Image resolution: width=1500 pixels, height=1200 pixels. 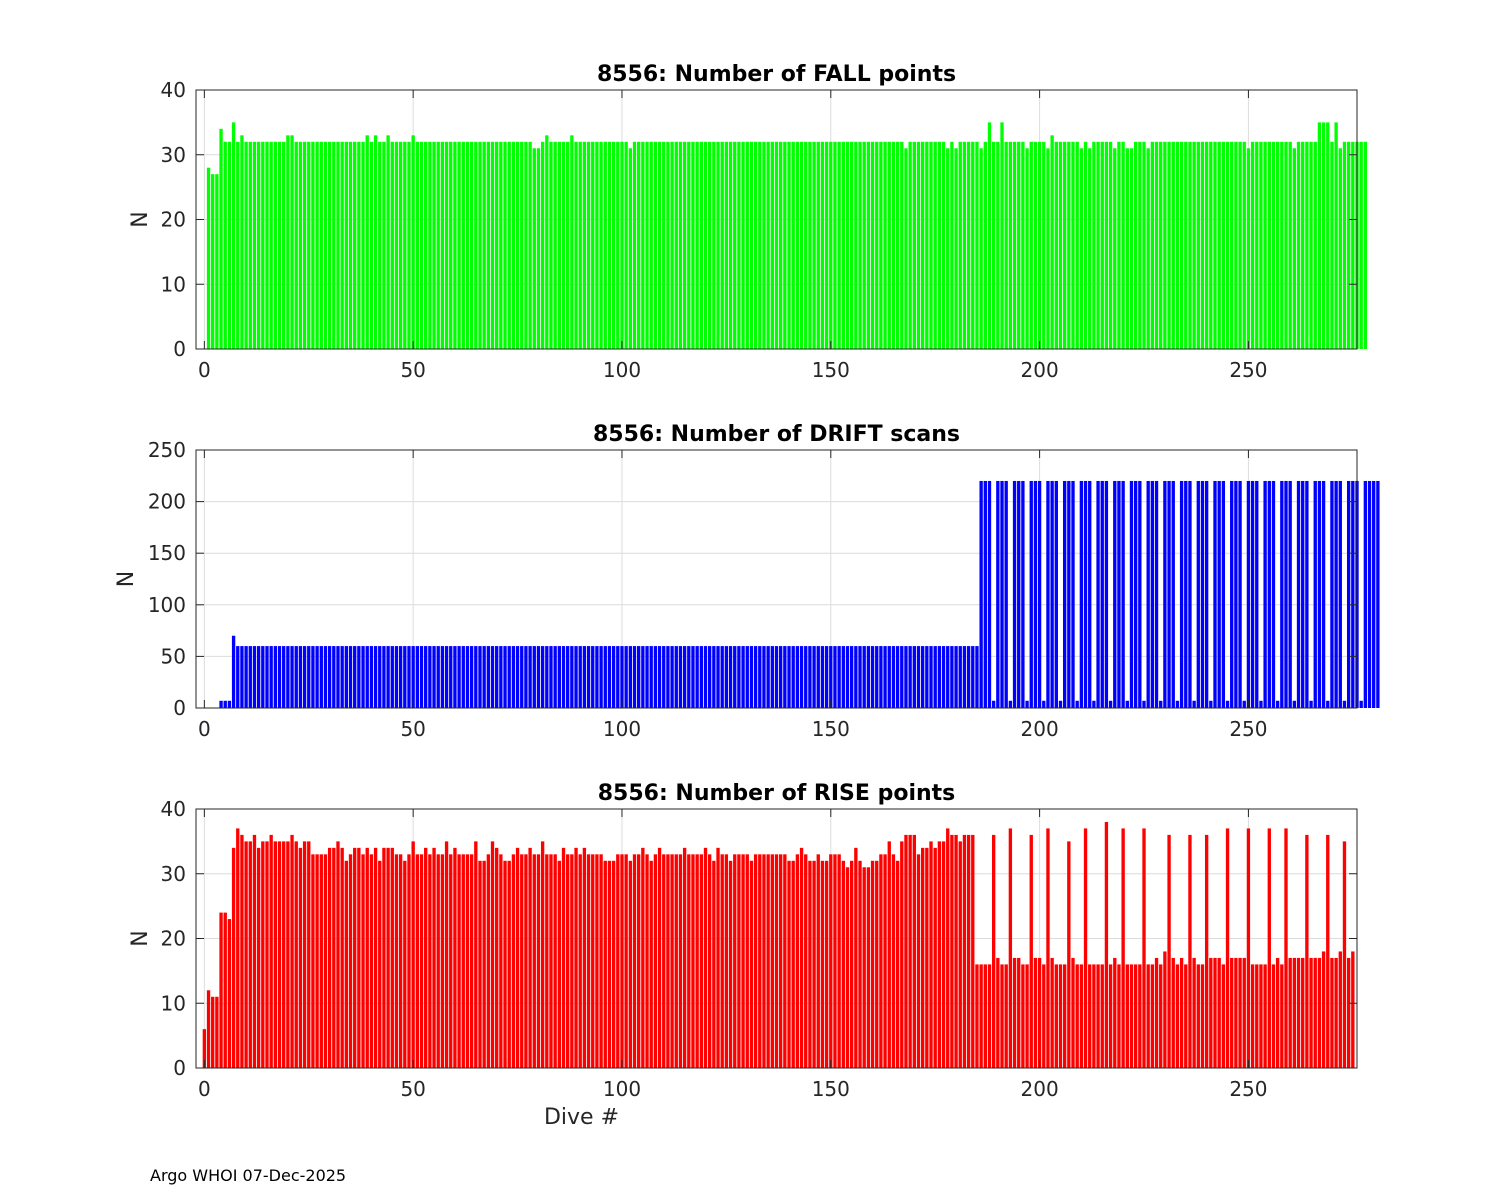 What do you see at coordinates (622, 729) in the screenshot?
I see `drift-x-tick-label: 100` at bounding box center [622, 729].